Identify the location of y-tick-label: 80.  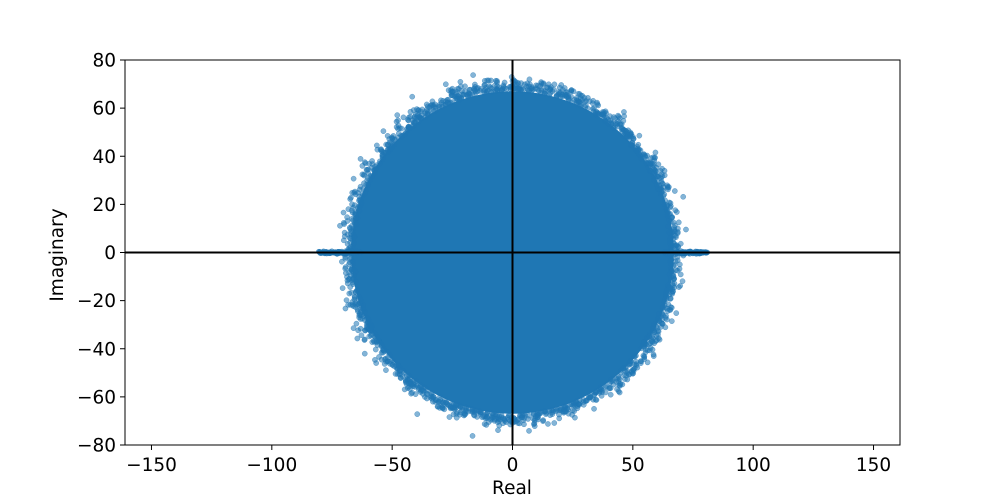
(104, 61).